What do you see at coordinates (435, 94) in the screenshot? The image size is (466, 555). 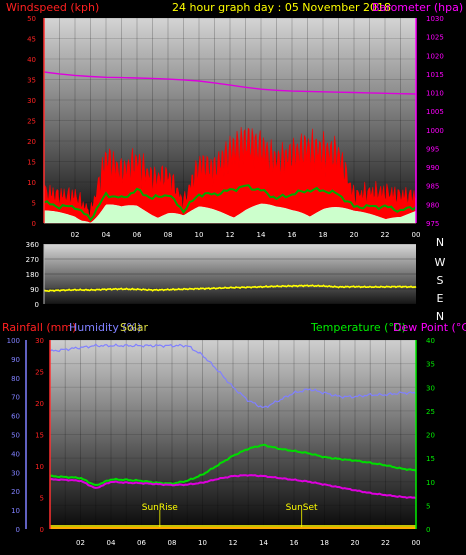 I see `barometer-y-tick: 1010` at bounding box center [435, 94].